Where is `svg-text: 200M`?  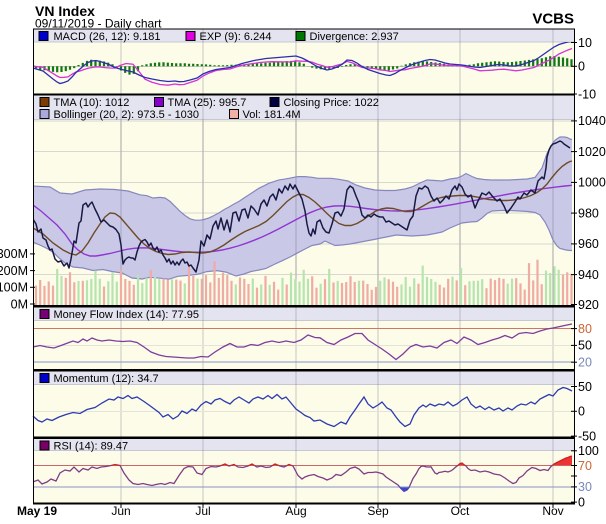
svg-text: 200M is located at coordinates (14, 271).